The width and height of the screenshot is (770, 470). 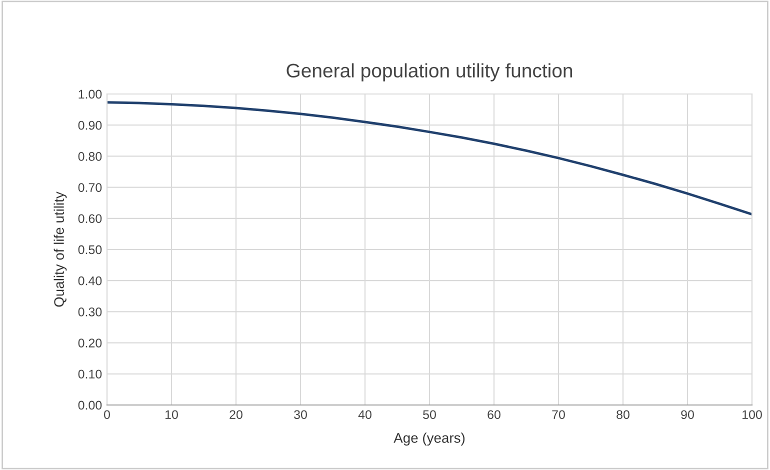 What do you see at coordinates (90, 312) in the screenshot?
I see `y-tick-label: 0.30` at bounding box center [90, 312].